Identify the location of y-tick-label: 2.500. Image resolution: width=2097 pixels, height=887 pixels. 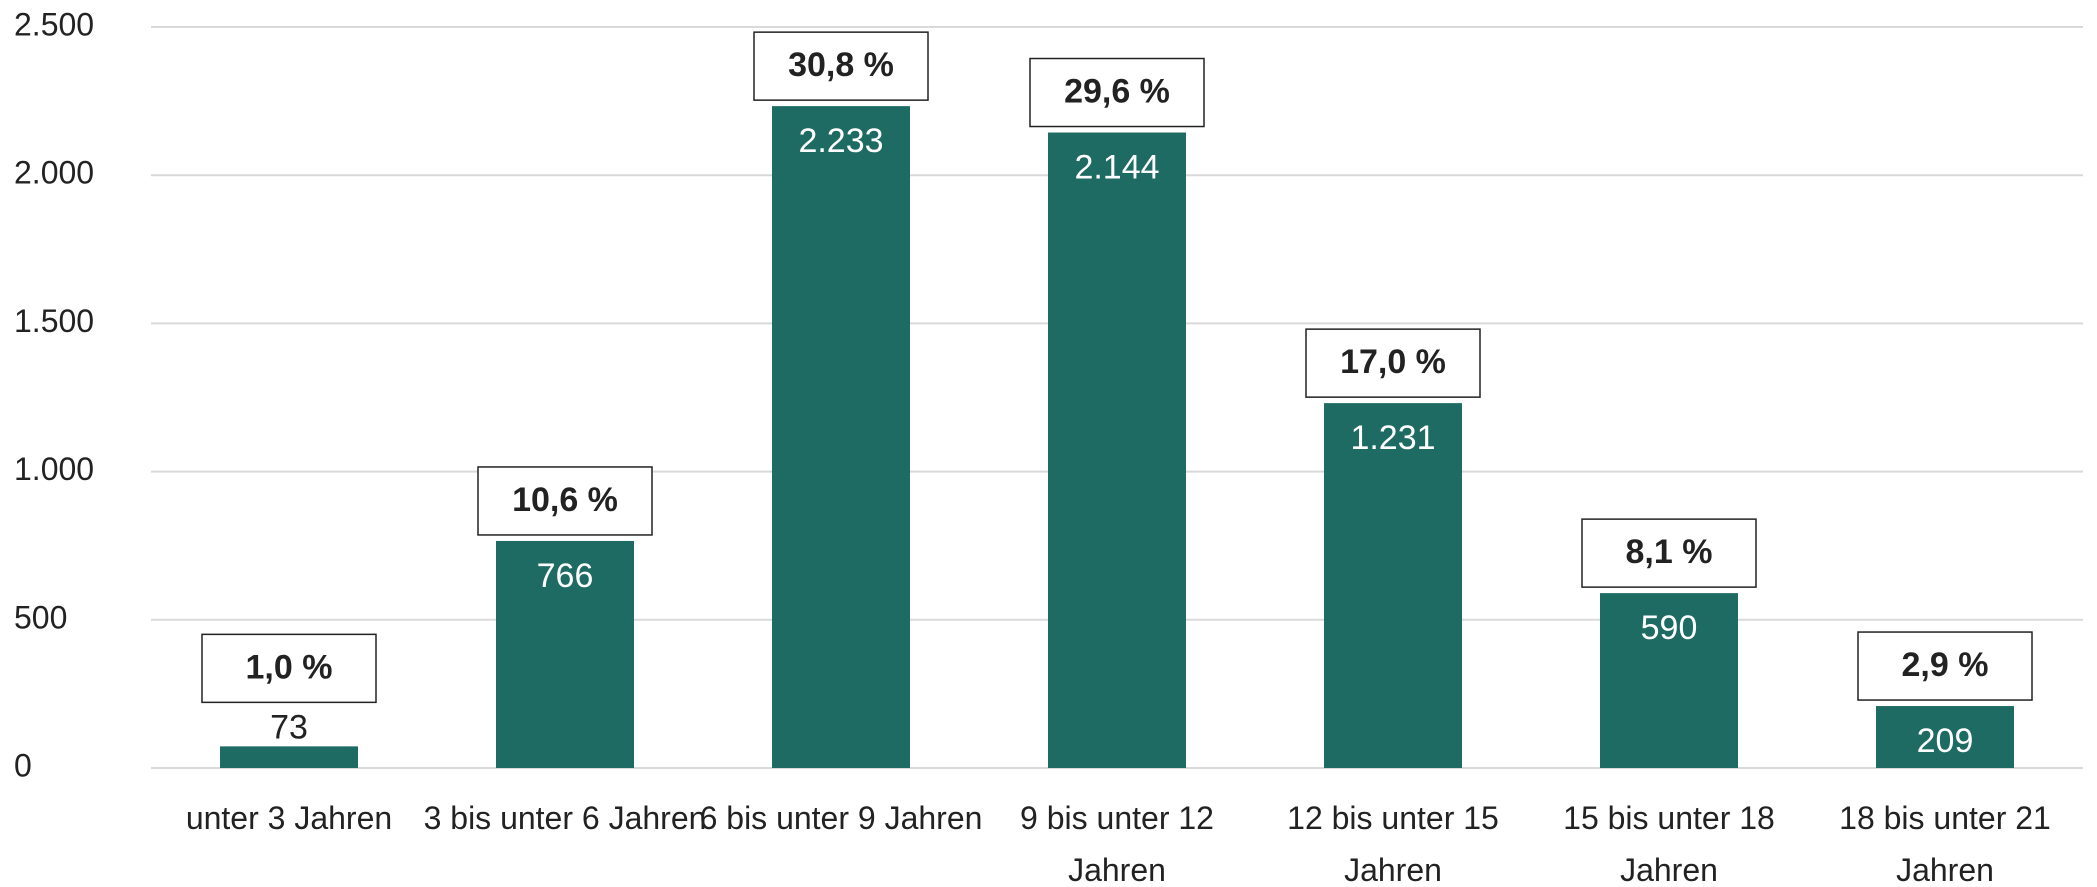
(54, 24).